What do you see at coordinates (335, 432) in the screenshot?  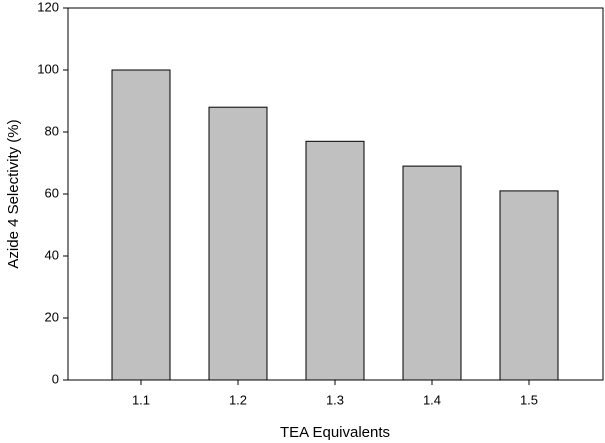 I see `x-axis-label: TEA Equivalents` at bounding box center [335, 432].